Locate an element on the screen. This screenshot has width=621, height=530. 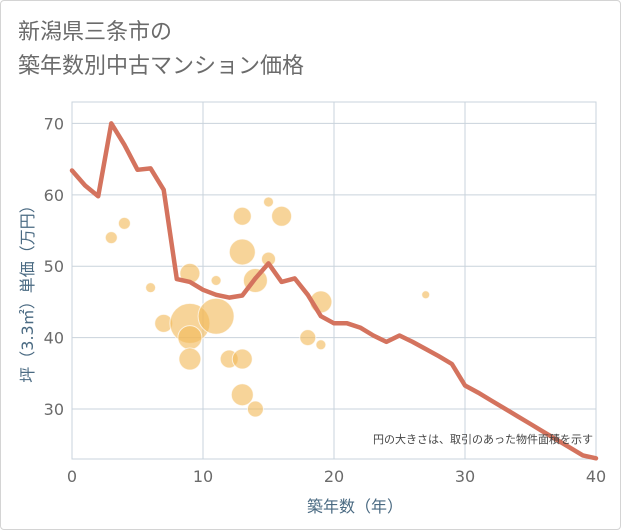
x-axis-label: 築年数（年） is located at coordinates (355, 506).